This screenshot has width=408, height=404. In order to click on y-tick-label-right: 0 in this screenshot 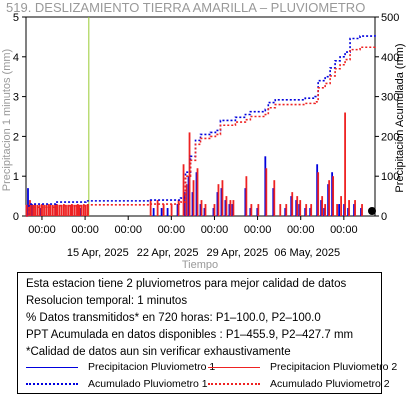, I will do `click(384, 217)`.